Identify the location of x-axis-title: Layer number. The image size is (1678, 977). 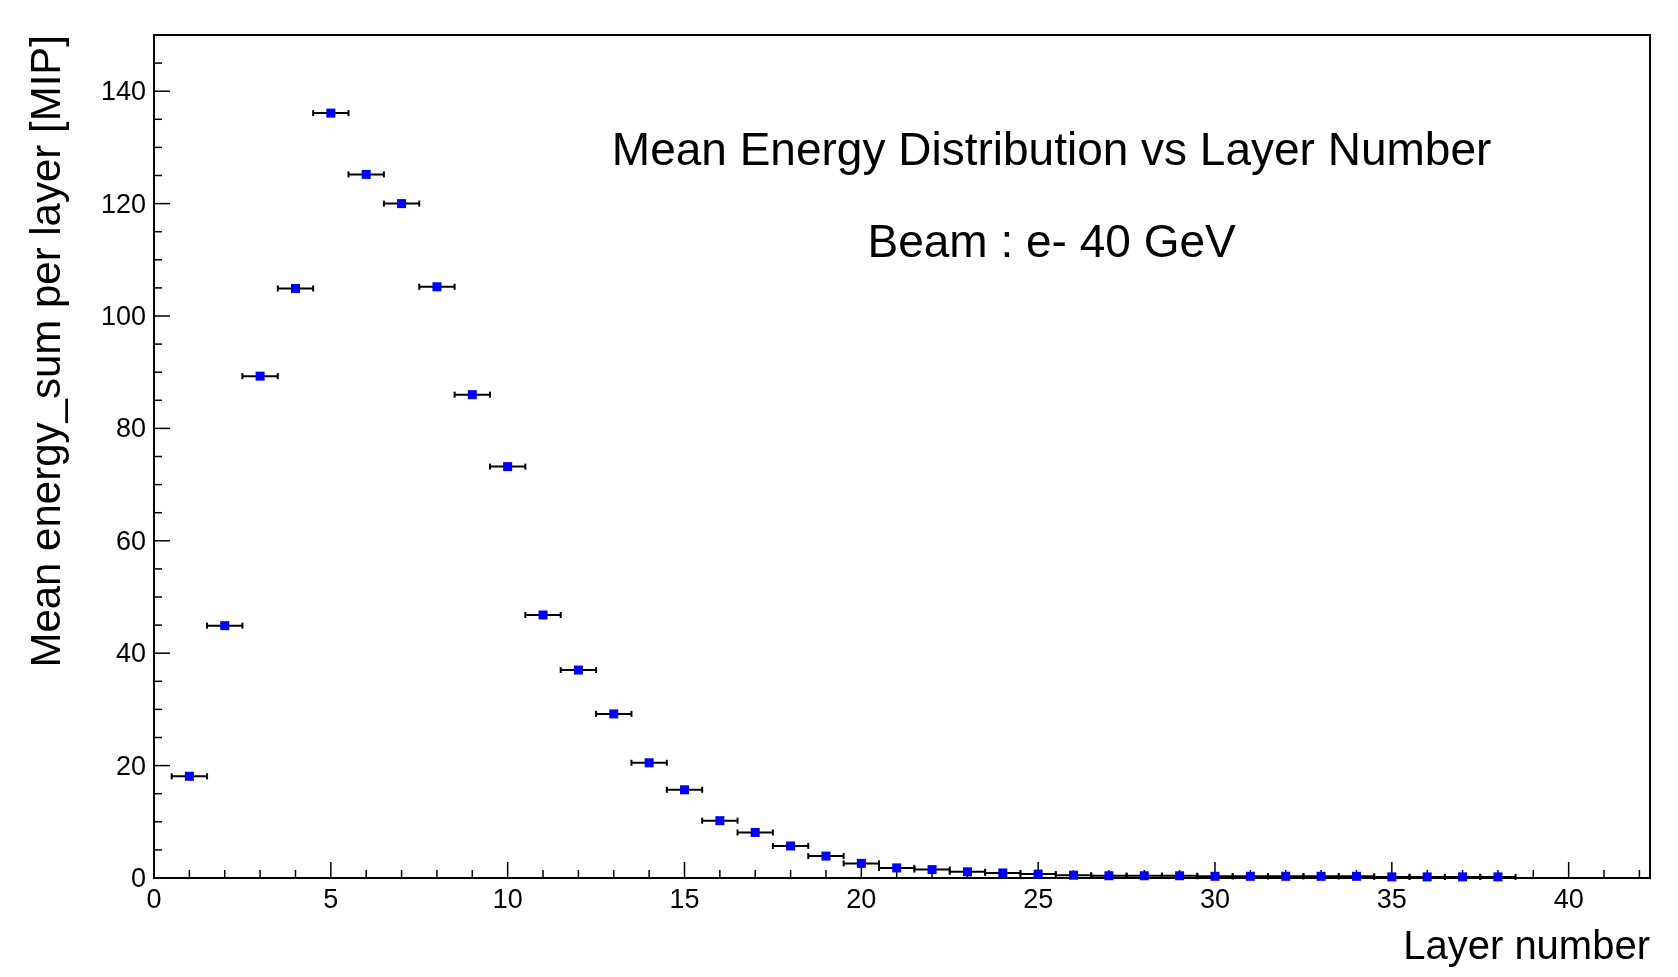
(1526, 945).